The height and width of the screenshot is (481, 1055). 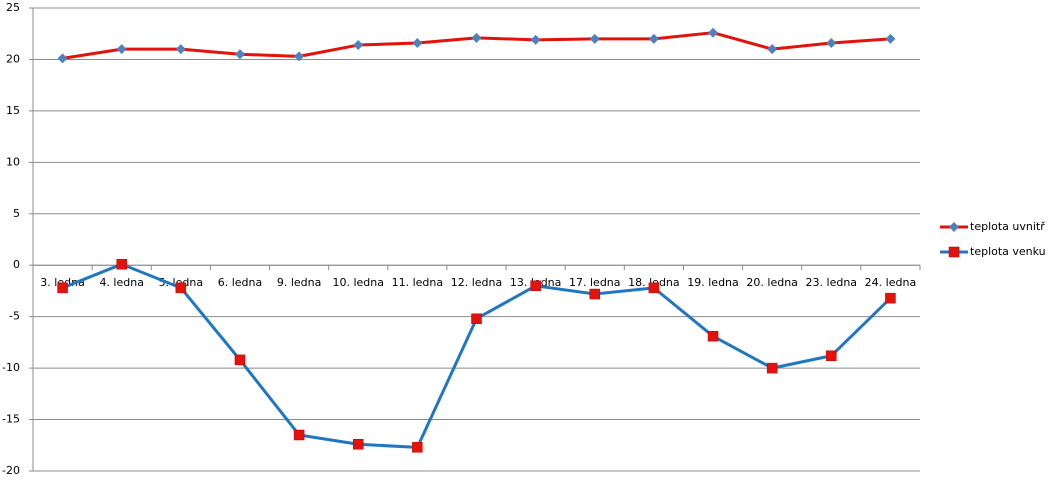 I want to click on legend-label: teplota venku, so click(x=1008, y=251).